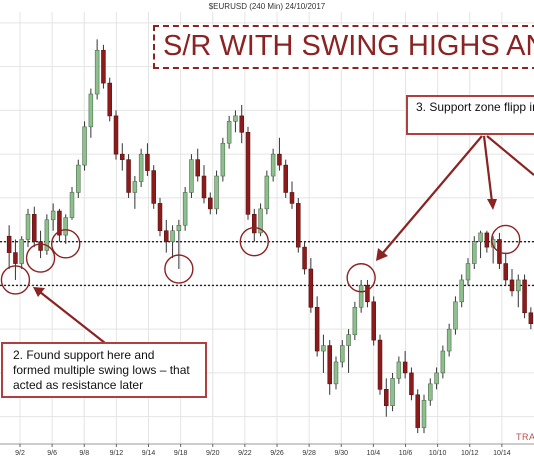  I want to click on watermark: TRA, so click(525, 437).